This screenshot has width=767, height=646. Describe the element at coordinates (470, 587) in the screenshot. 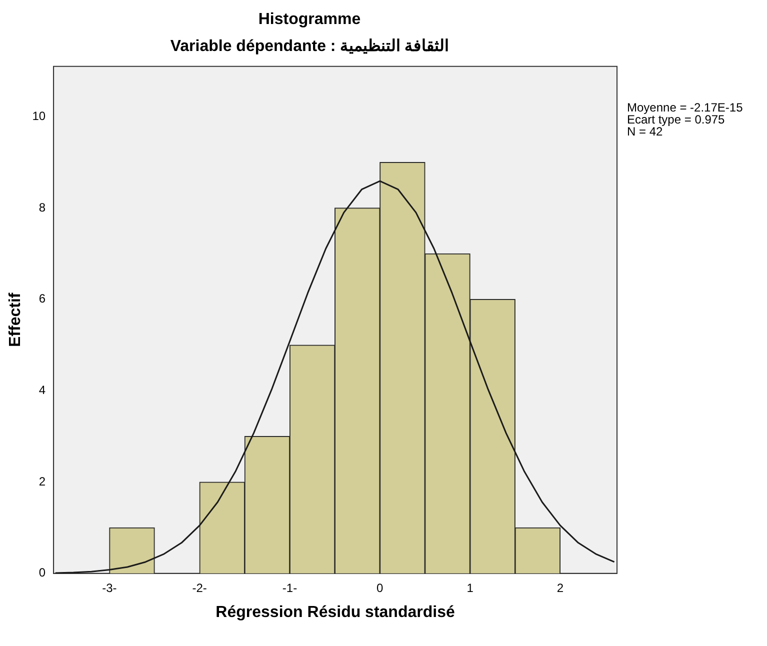

I see `x-tick-label: 1` at that location.